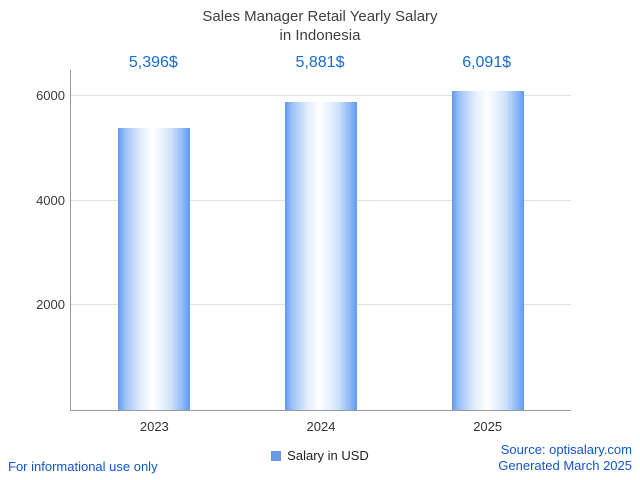 This screenshot has height=480, width=640. I want to click on chart-title-line1: Sales Manager Retail Yearly Salary, so click(320, 16).